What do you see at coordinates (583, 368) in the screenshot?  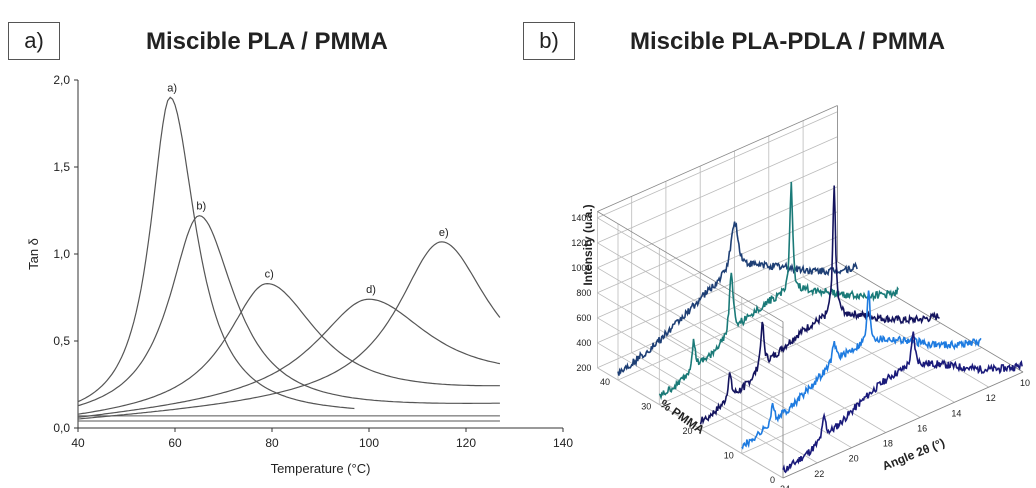 I see `intensity-tick-label: 200` at bounding box center [583, 368].